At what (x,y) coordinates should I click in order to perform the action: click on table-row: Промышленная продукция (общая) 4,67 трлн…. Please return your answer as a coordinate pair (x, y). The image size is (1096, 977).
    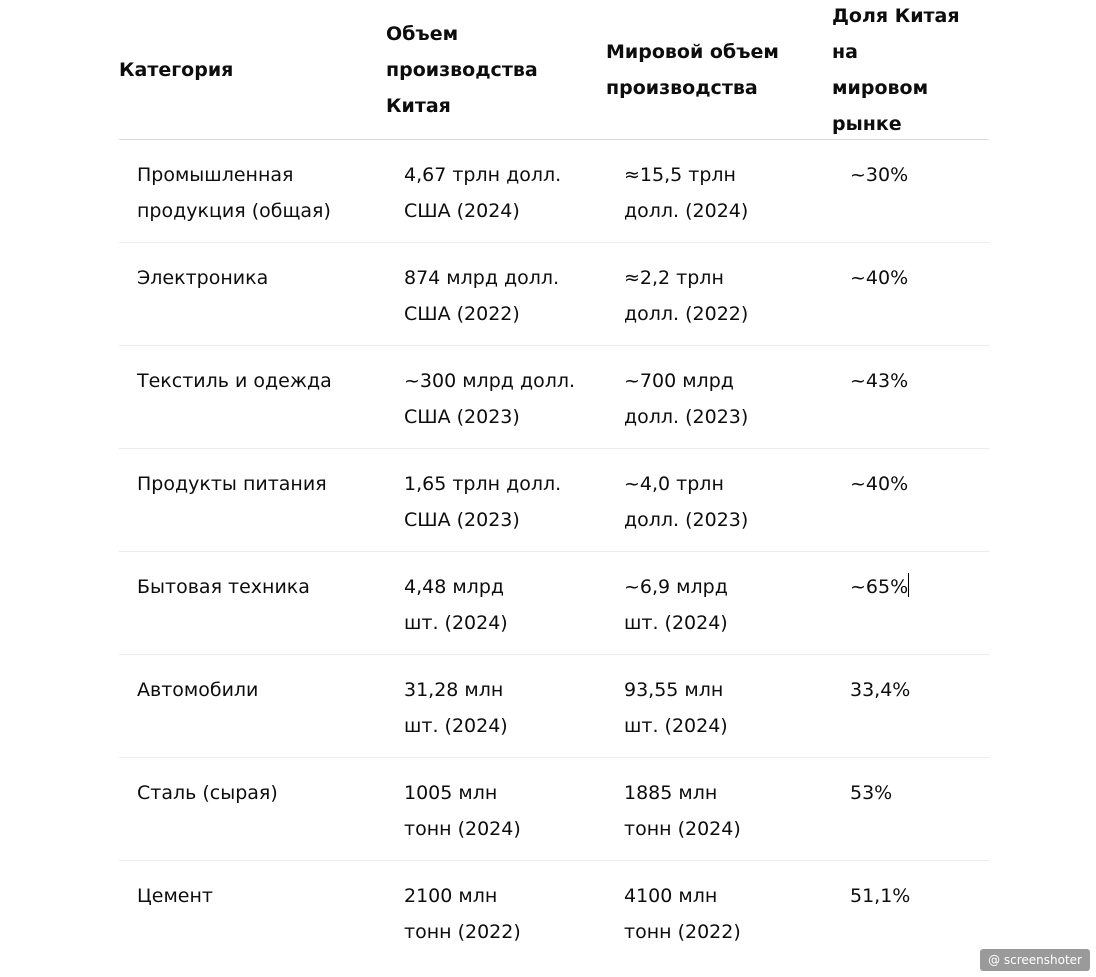
    Looking at the image, I should click on (554, 191).